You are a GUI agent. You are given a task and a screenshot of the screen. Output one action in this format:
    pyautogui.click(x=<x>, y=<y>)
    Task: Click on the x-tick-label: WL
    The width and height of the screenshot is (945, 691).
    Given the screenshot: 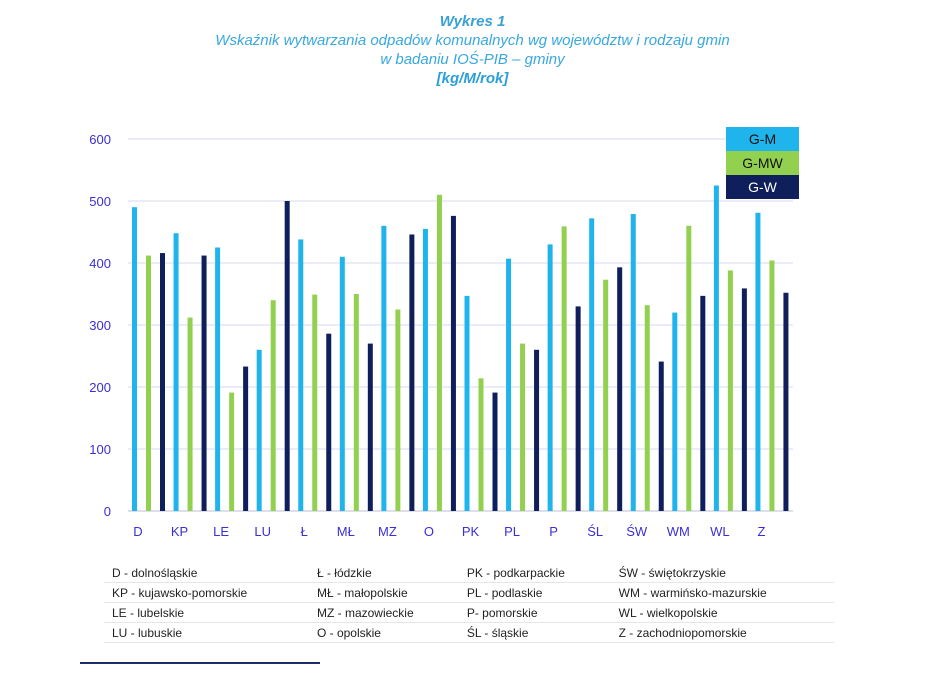 What is the action you would take?
    pyautogui.click(x=720, y=531)
    